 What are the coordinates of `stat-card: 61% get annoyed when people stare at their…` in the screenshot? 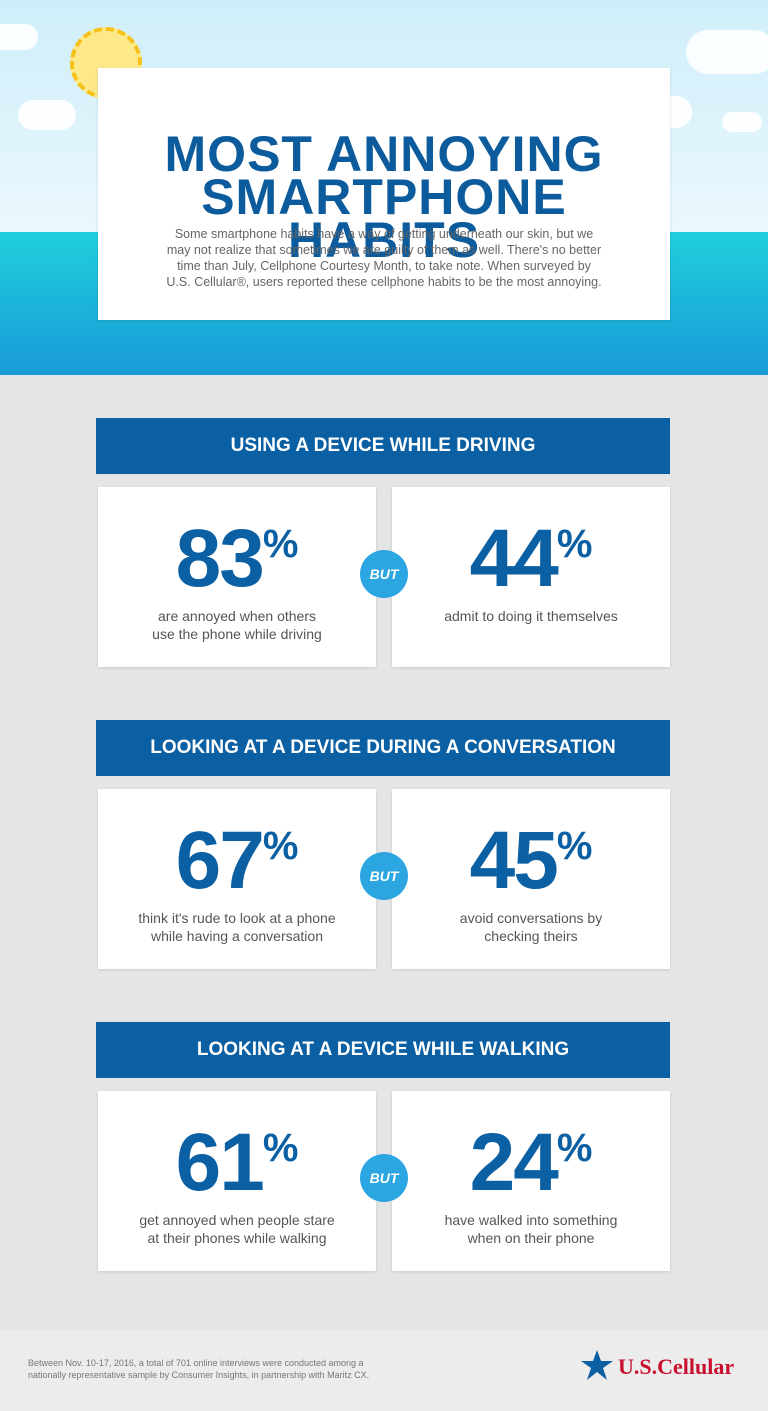 It's located at (237, 1181).